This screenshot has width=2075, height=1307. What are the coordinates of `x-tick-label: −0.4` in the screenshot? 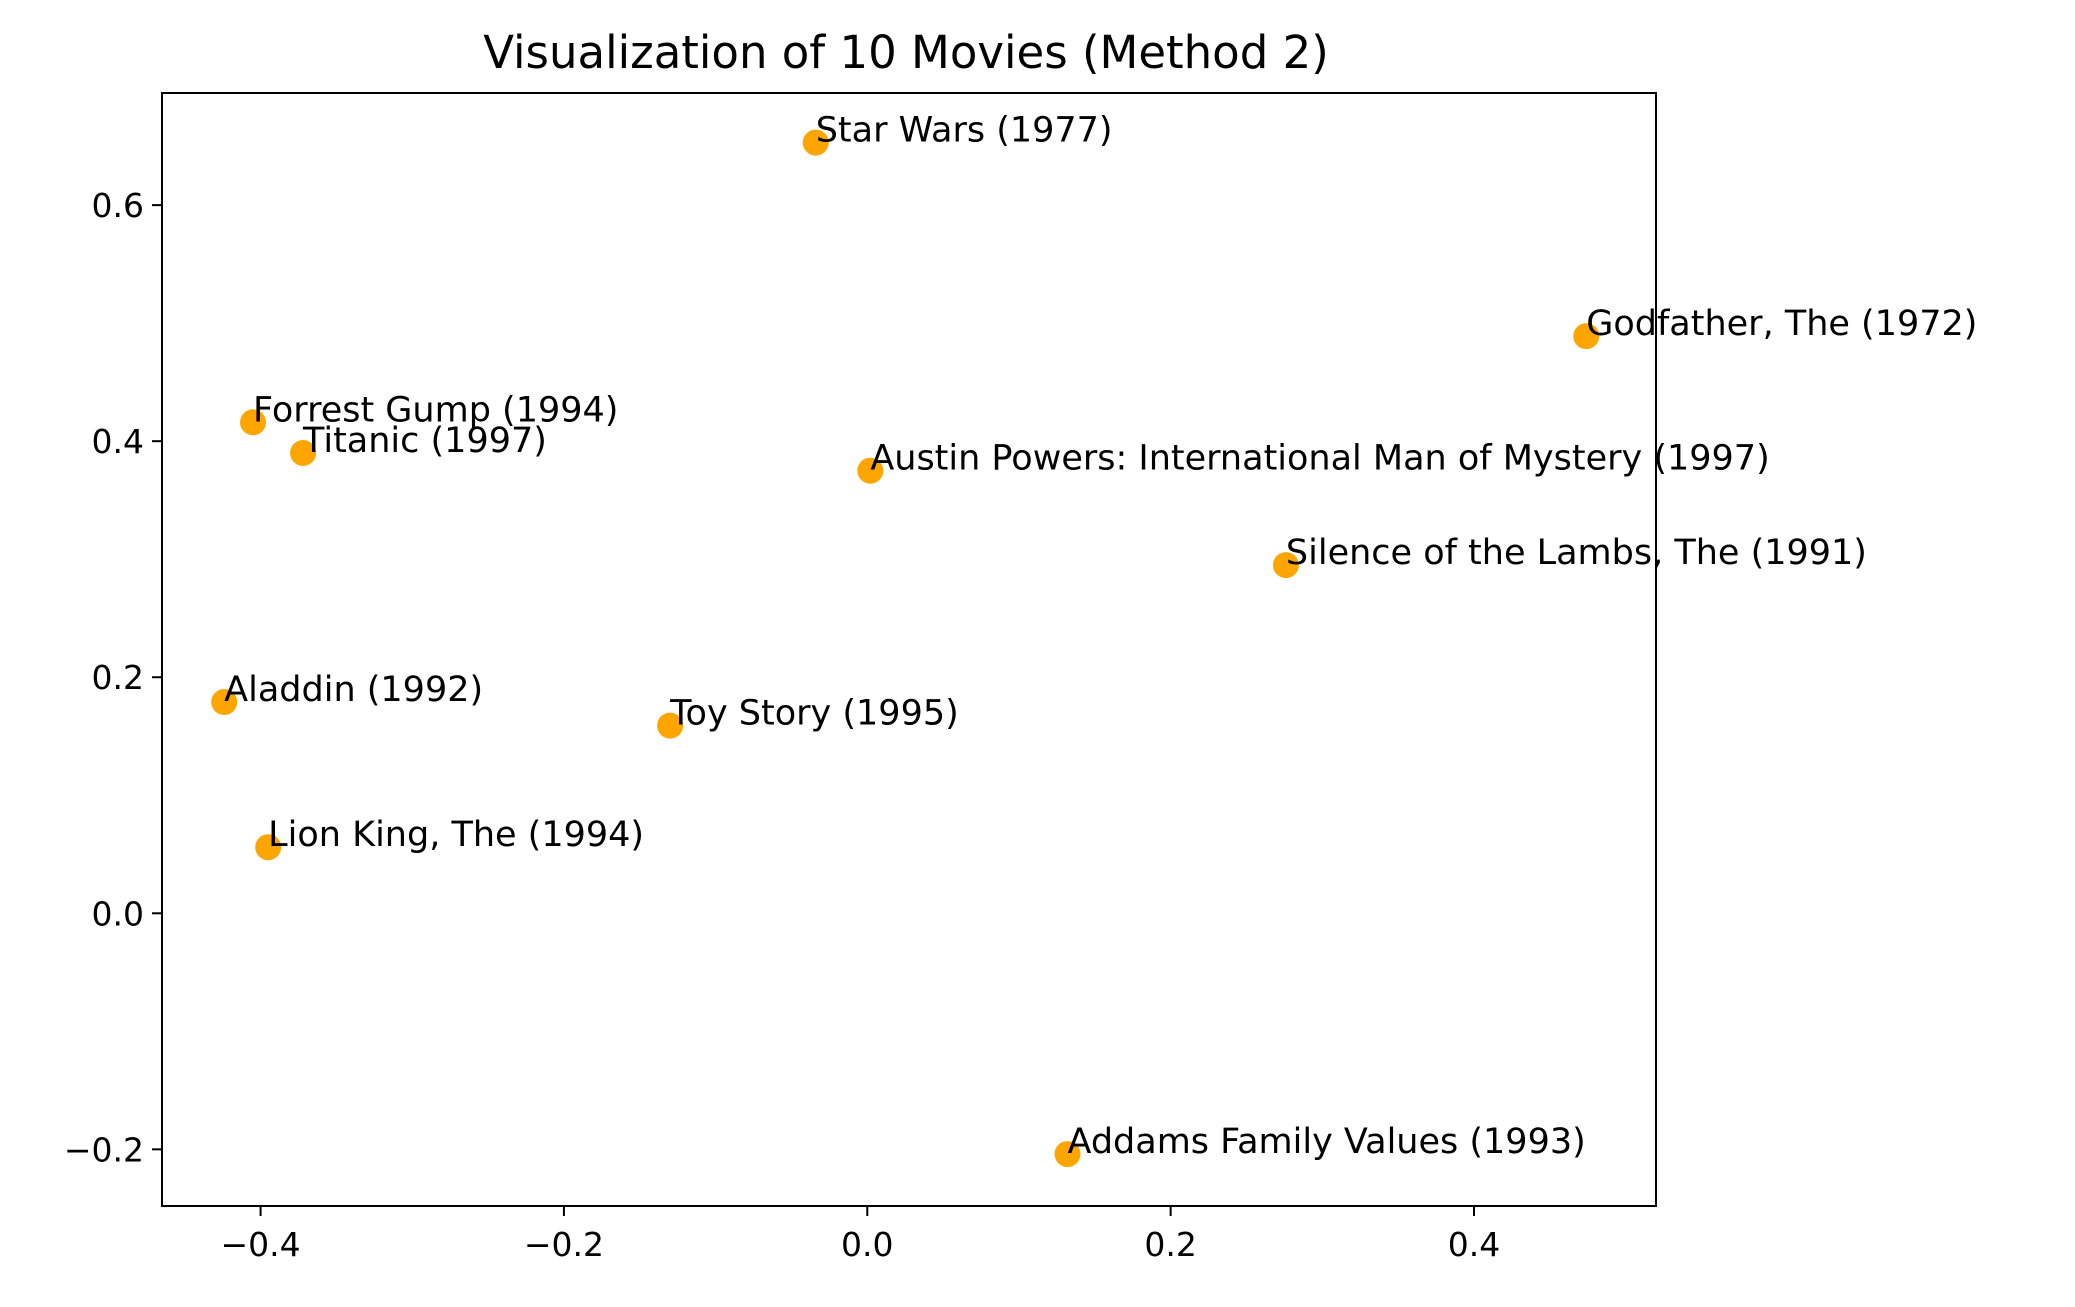 It's located at (261, 1244).